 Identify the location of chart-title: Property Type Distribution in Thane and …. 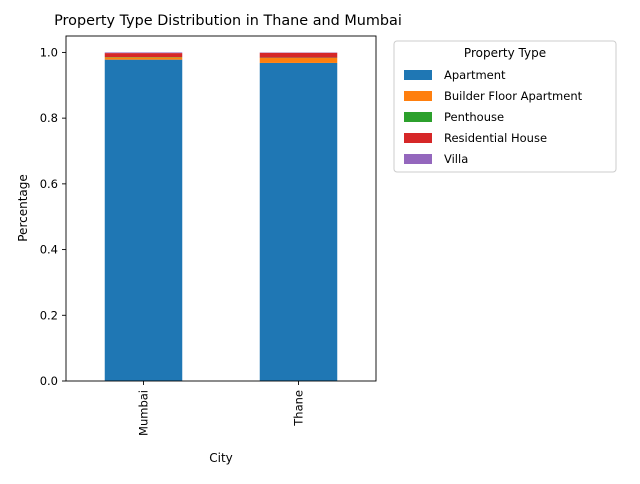
(228, 21).